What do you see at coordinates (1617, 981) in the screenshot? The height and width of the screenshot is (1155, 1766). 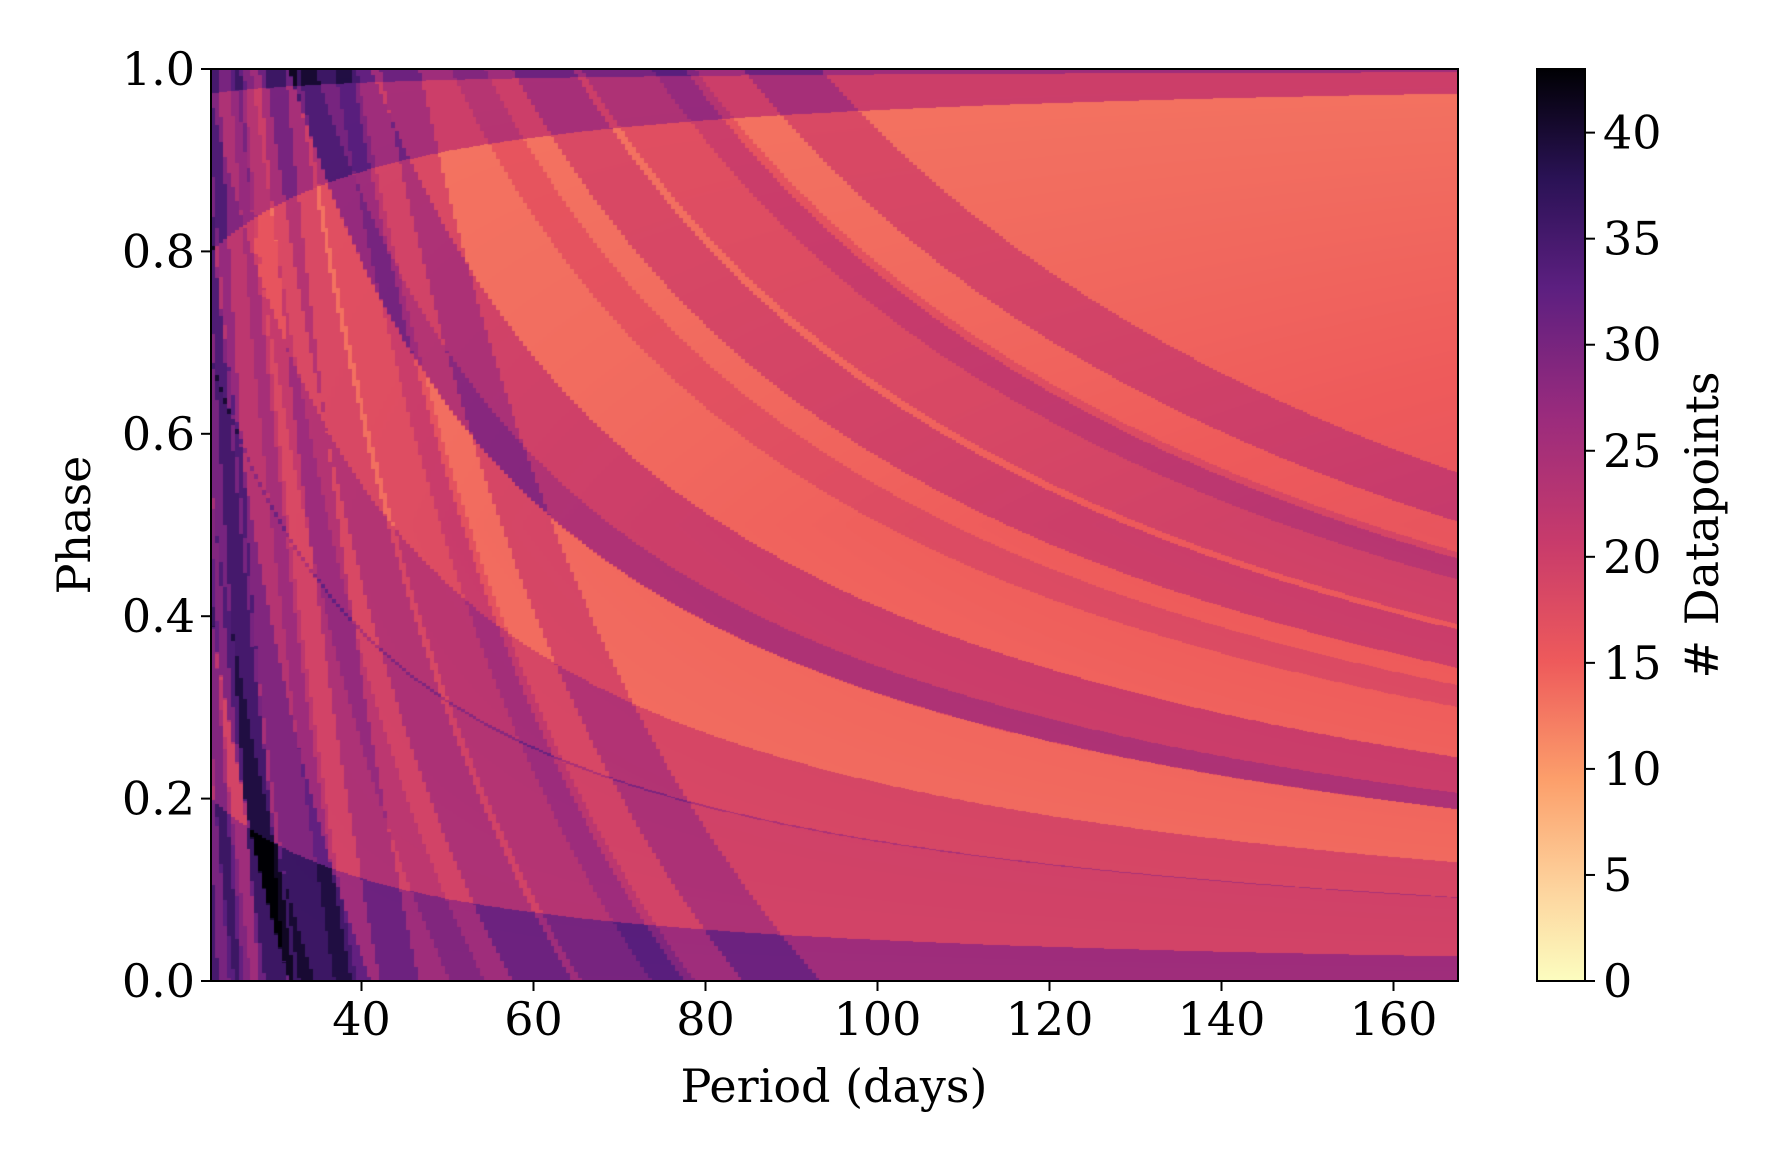 I see `colorbar-tick-label: 0` at bounding box center [1617, 981].